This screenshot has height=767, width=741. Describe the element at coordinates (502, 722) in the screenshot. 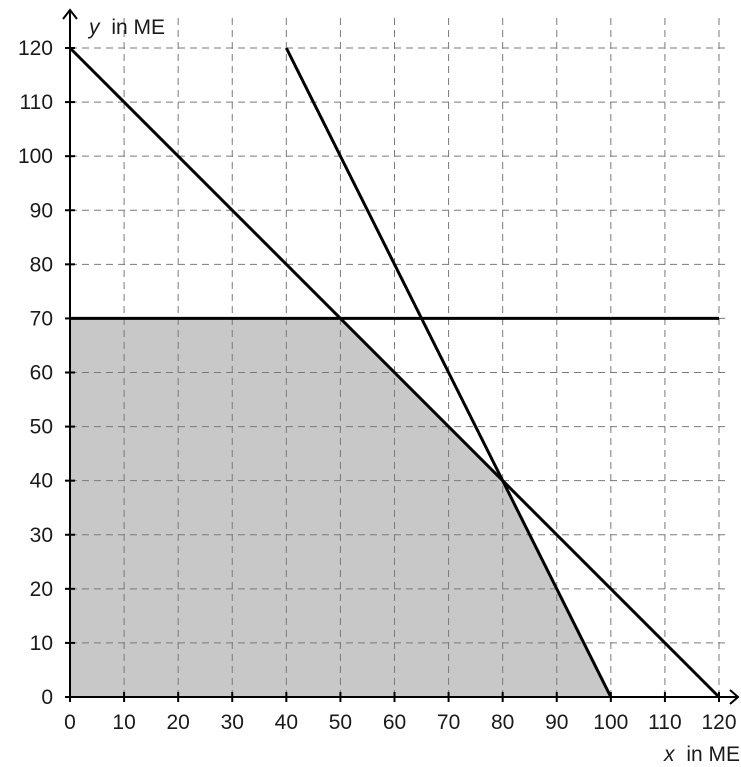

I see `x-tick-label-80: 80` at that location.